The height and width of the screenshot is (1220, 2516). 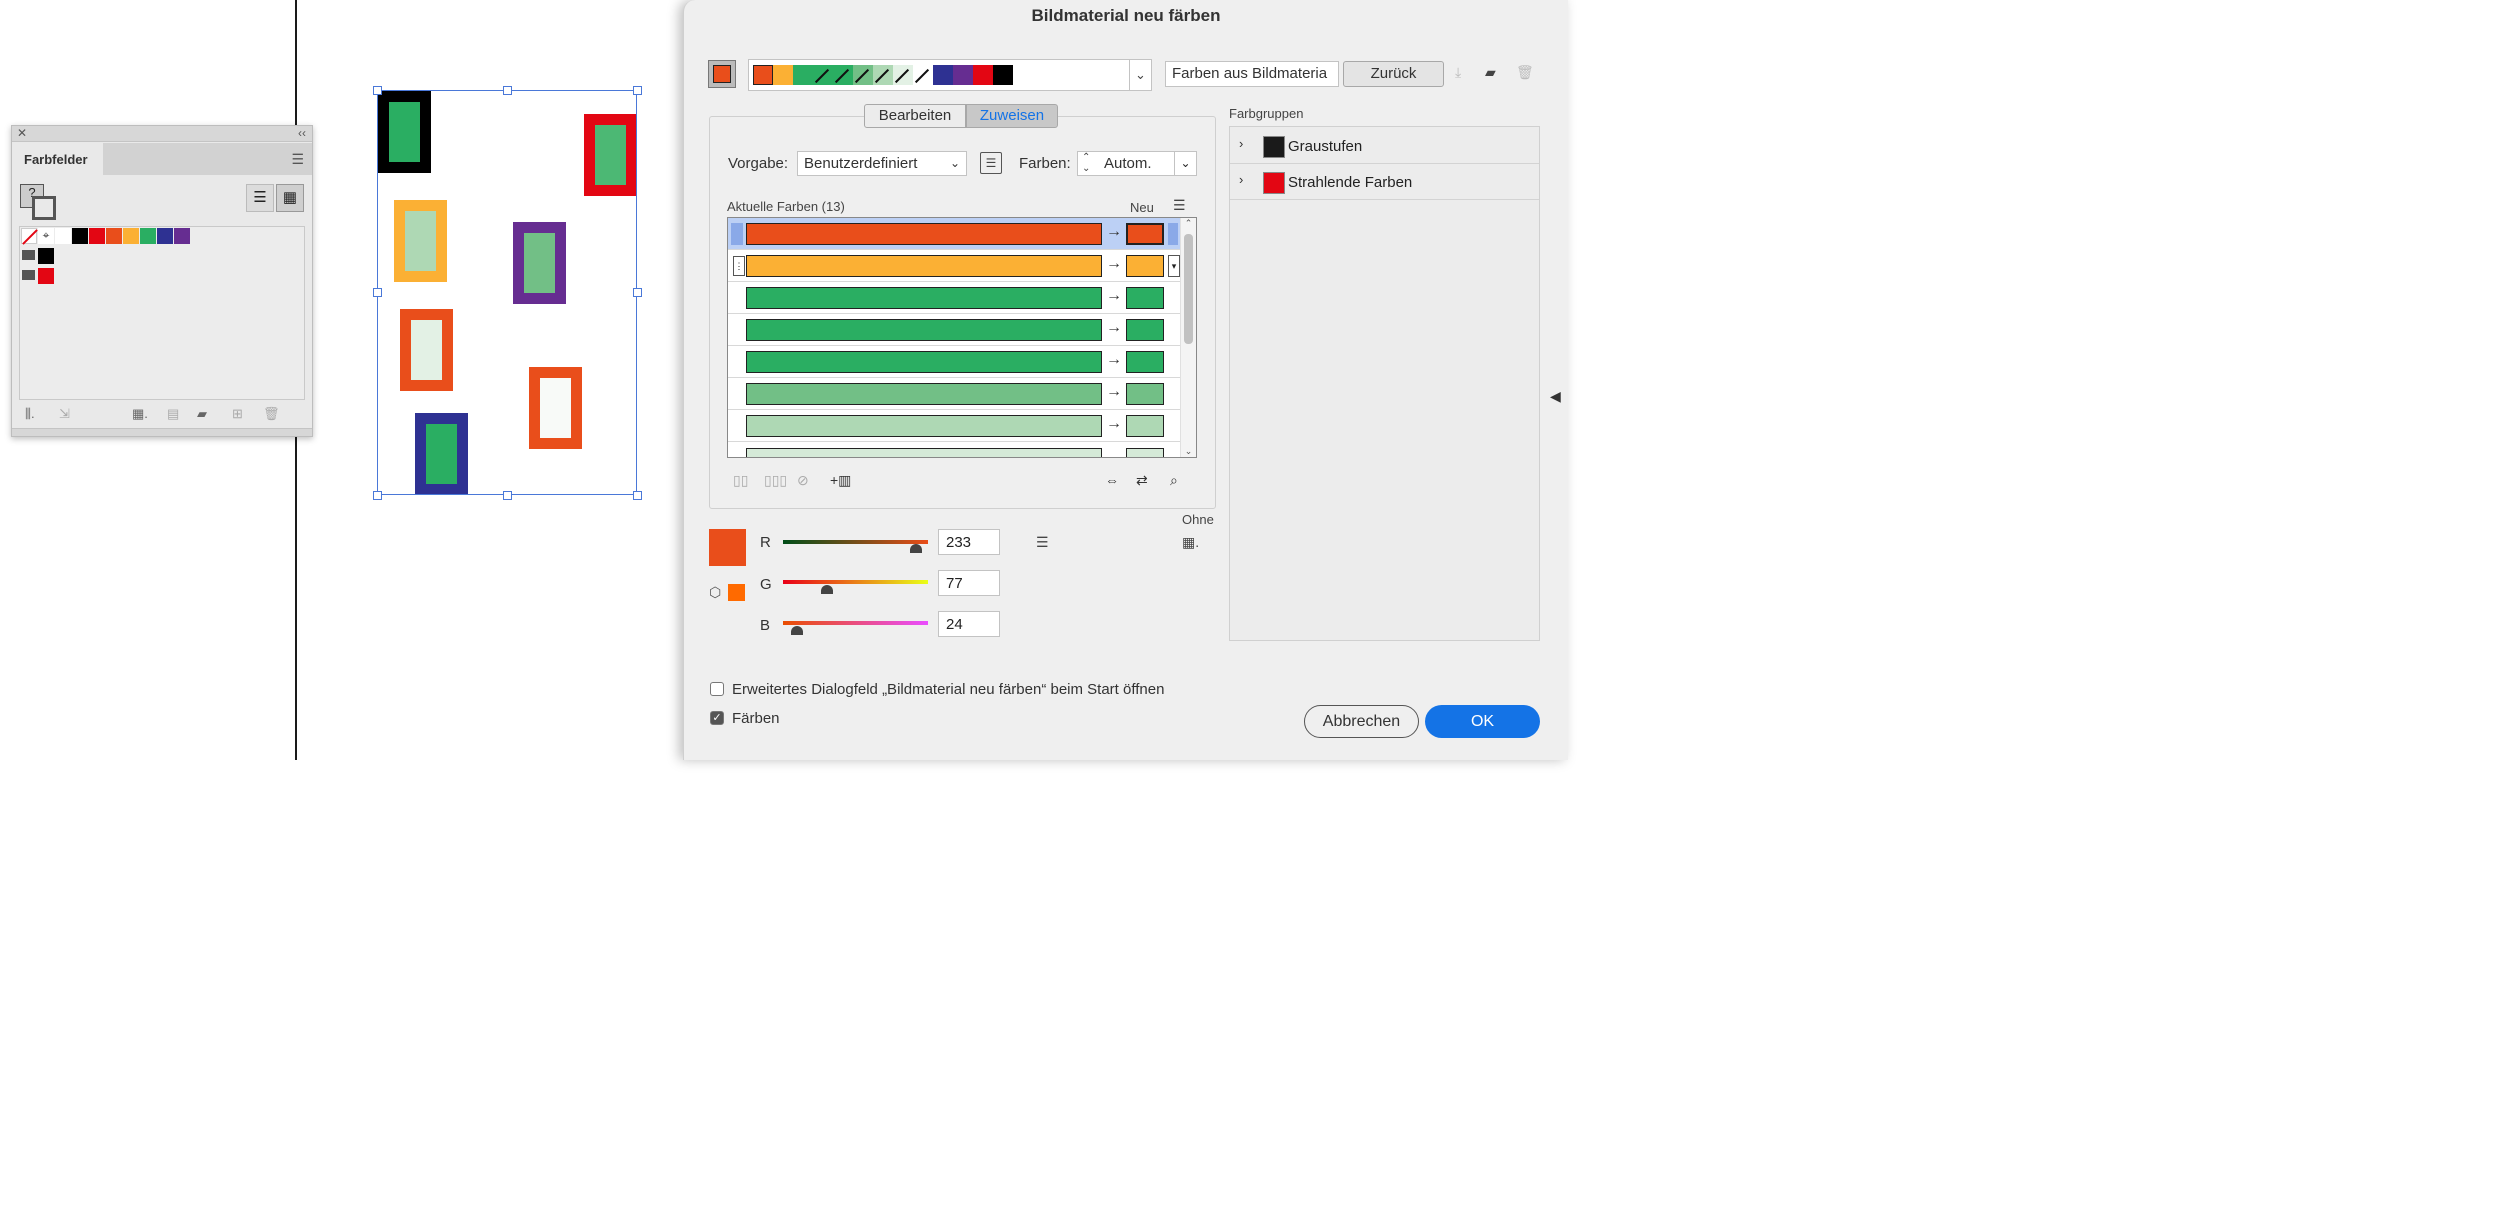 What do you see at coordinates (290, 198) in the screenshot?
I see `grid-view-button: ▦` at bounding box center [290, 198].